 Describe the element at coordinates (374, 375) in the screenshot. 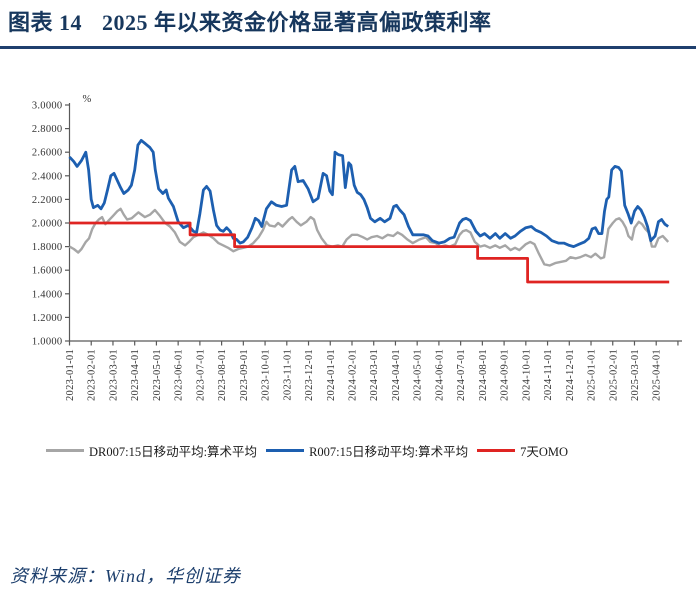

I see `x-axis-tick-label: 2024-03-01` at that location.